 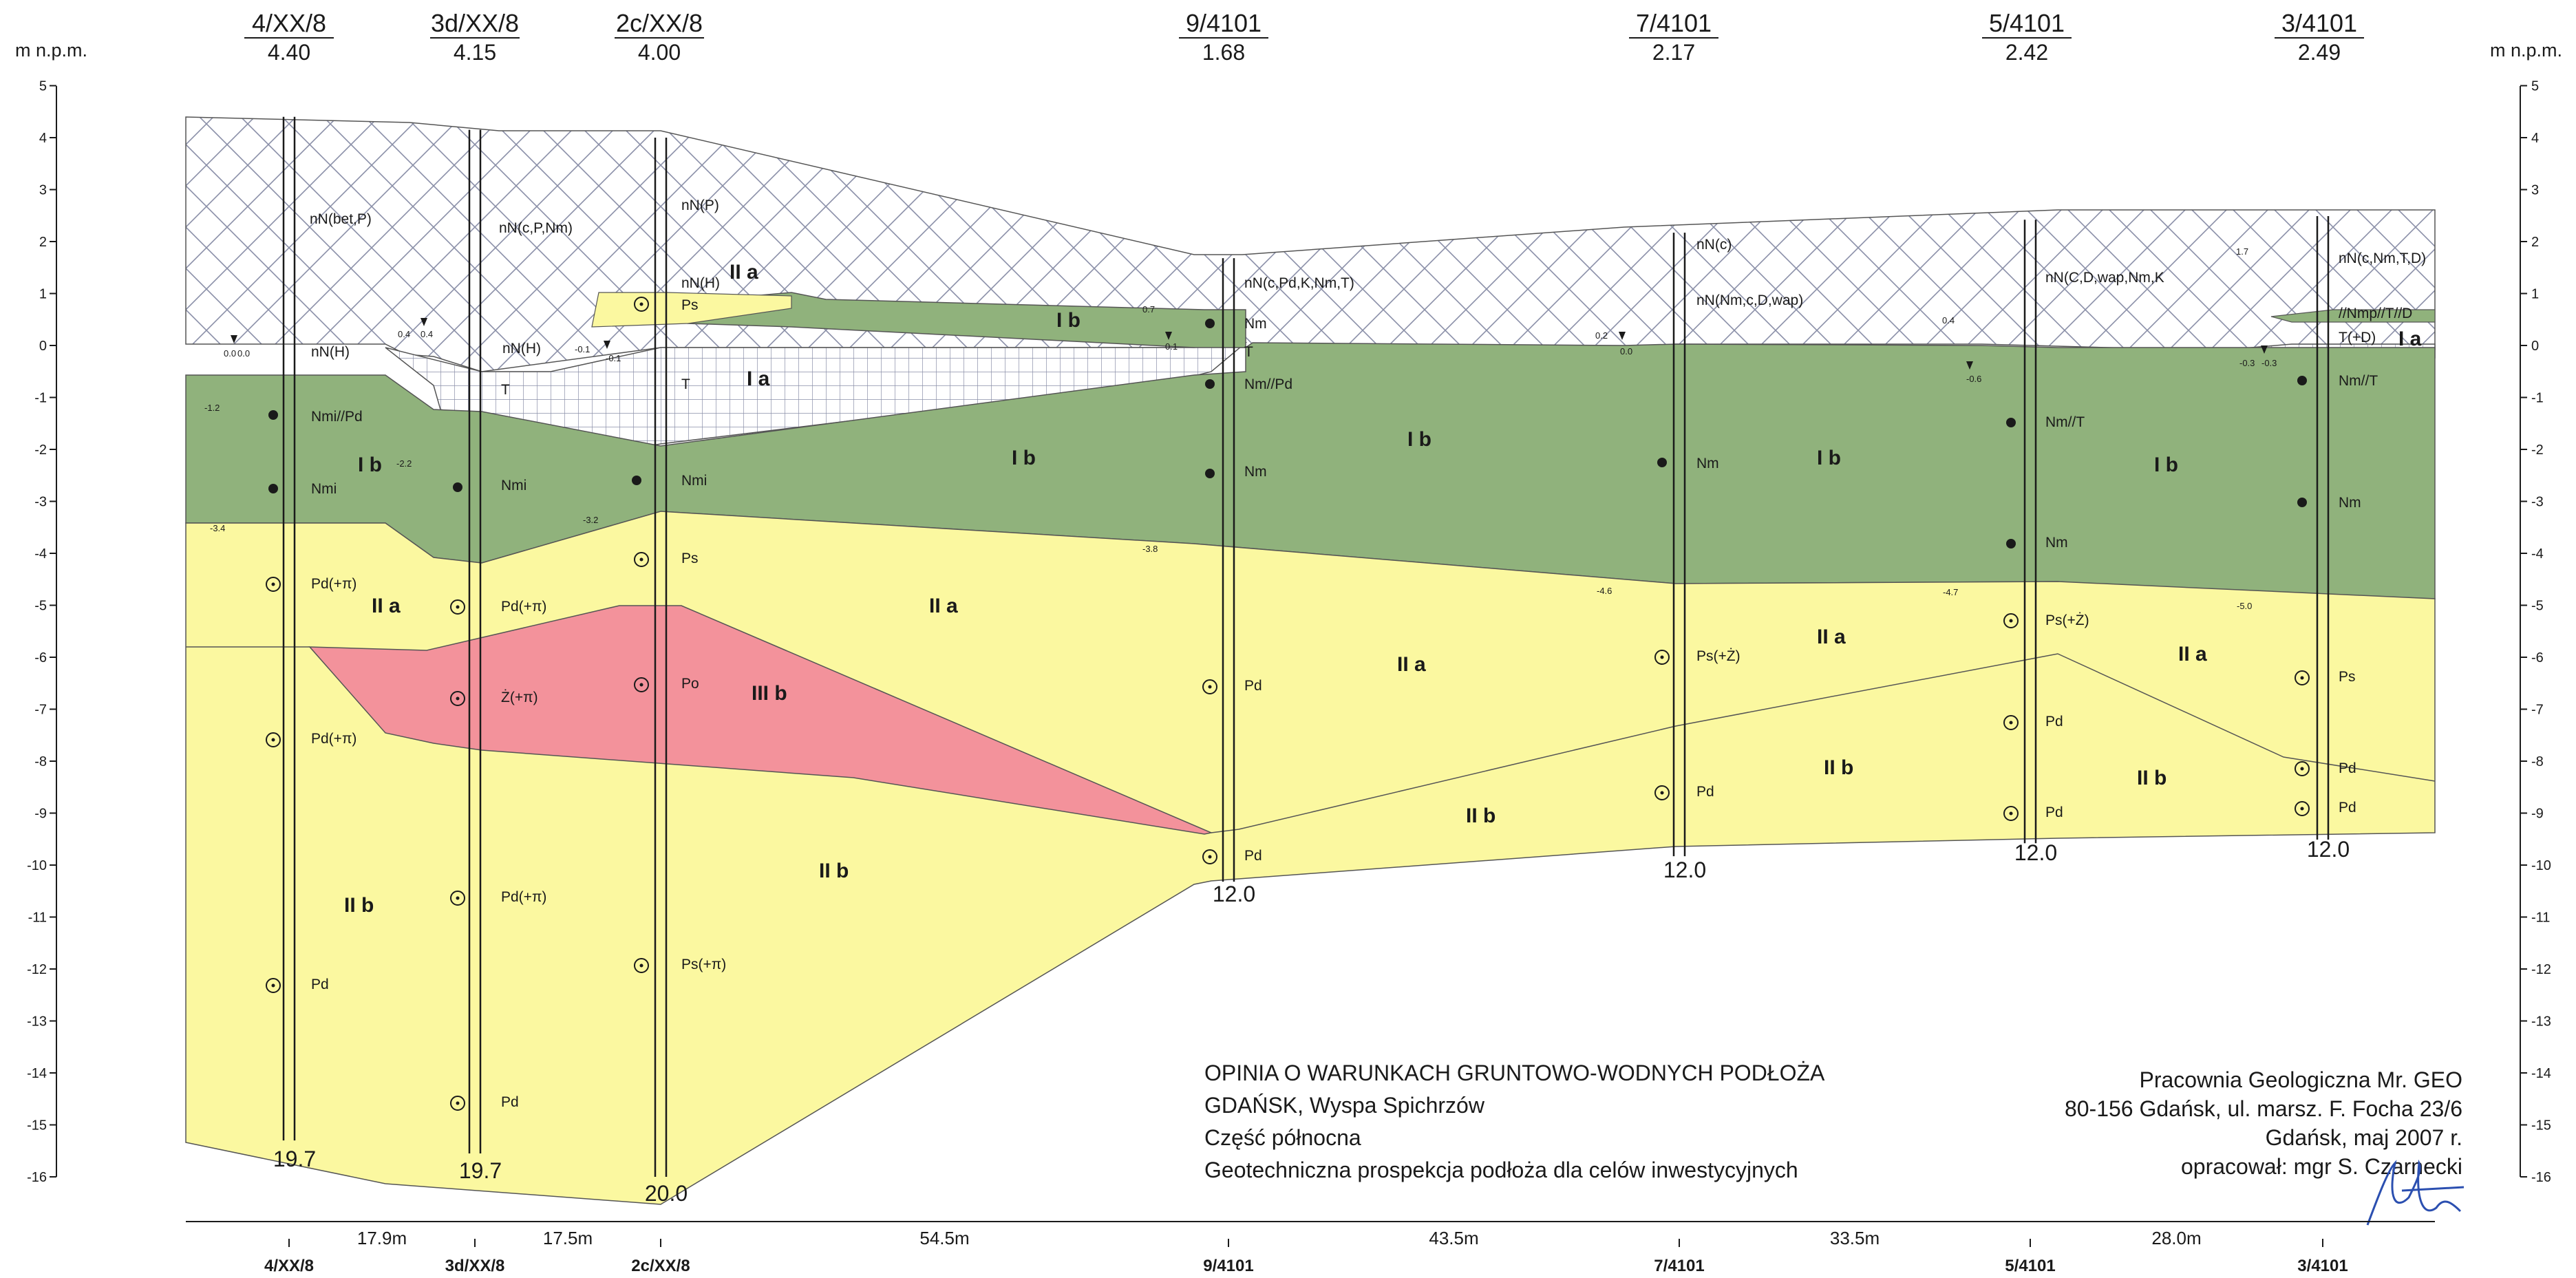 I want to click on axis-tick-label: 3, so click(x=2535, y=190).